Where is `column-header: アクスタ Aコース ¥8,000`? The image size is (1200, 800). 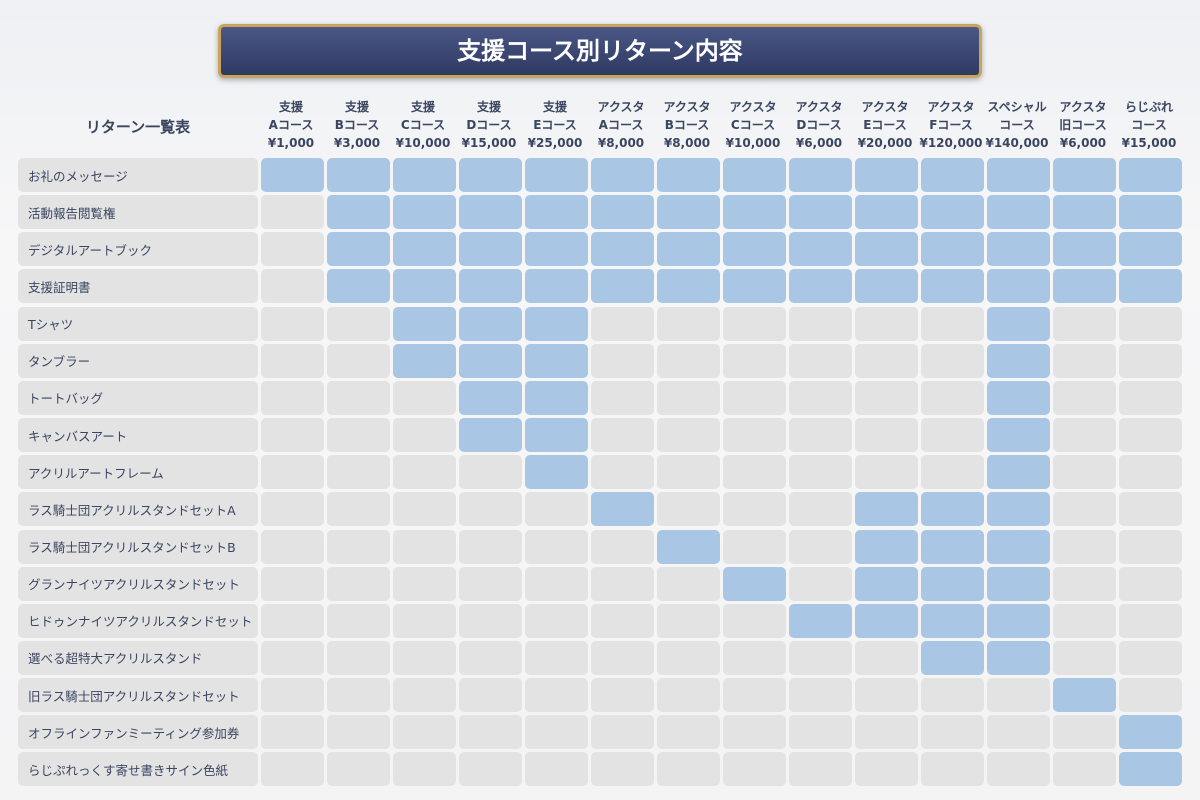
column-header: アクスタ Aコース ¥8,000 is located at coordinates (621, 125).